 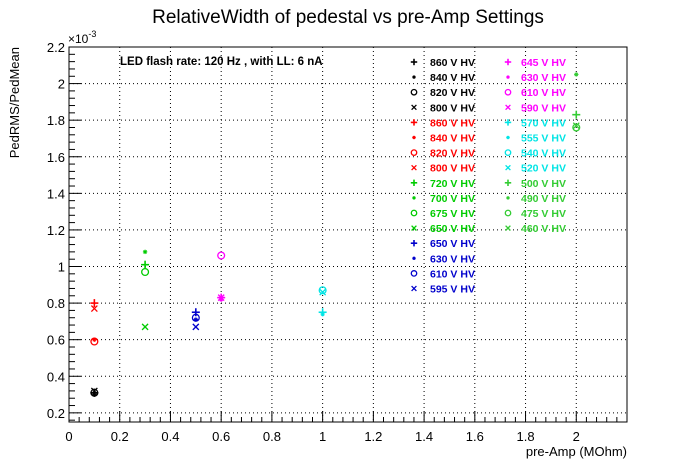 I want to click on x-axis-label: pre-Amp (MOhm), so click(x=576, y=451).